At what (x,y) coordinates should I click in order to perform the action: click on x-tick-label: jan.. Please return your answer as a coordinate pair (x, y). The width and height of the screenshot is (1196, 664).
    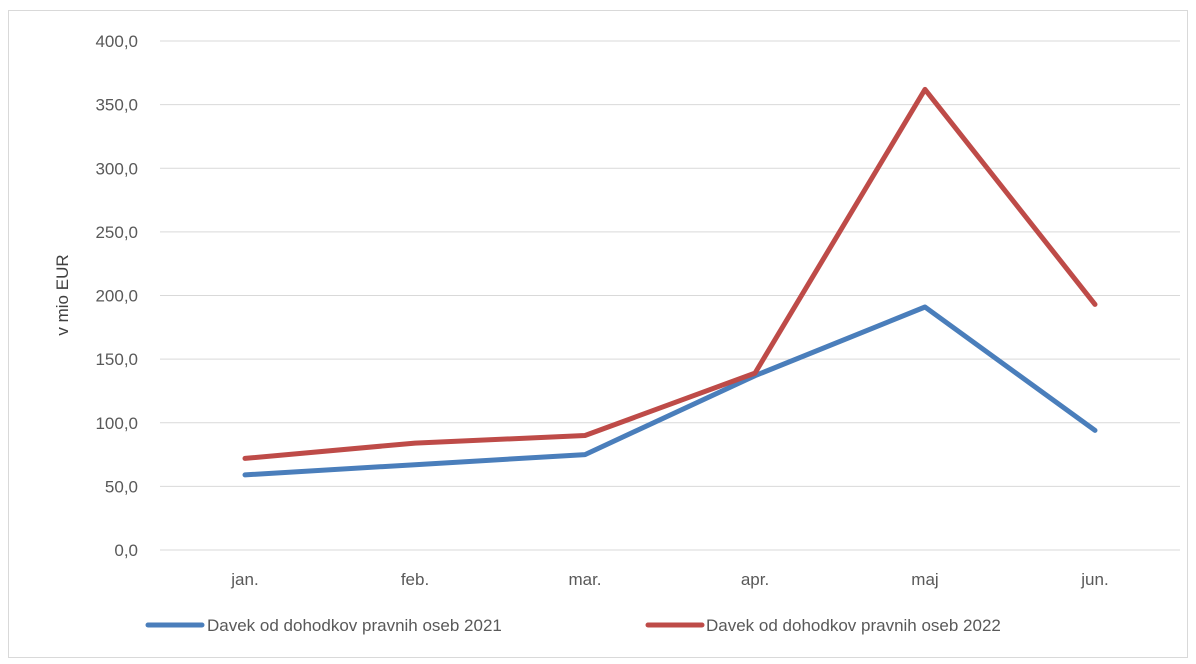
    Looking at the image, I should click on (244, 579).